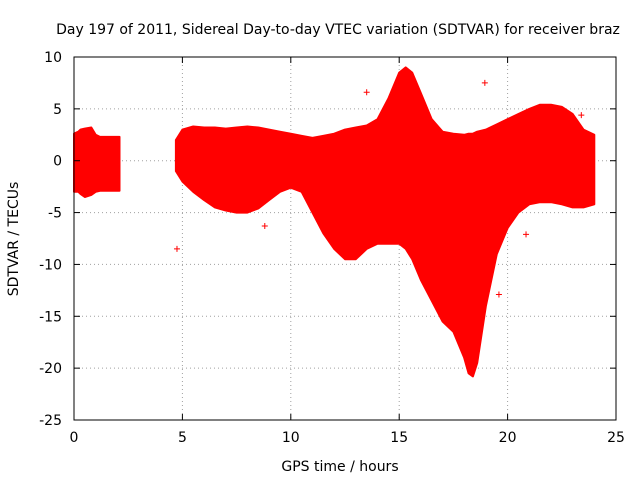 The height and width of the screenshot is (480, 640). Describe the element at coordinates (55, 214) in the screenshot. I see `y-tick-label: -5` at that location.